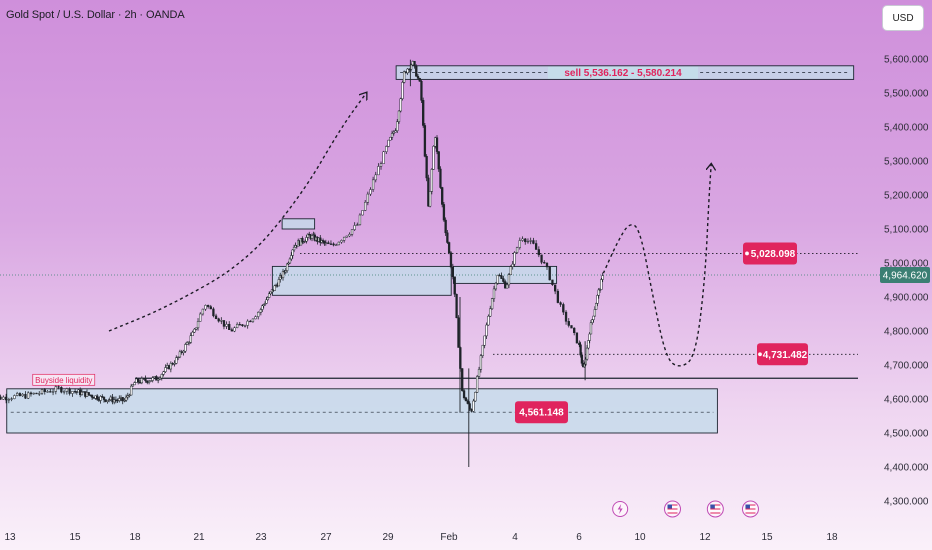 This screenshot has height=550, width=932. I want to click on currency-button: USD, so click(903, 18).